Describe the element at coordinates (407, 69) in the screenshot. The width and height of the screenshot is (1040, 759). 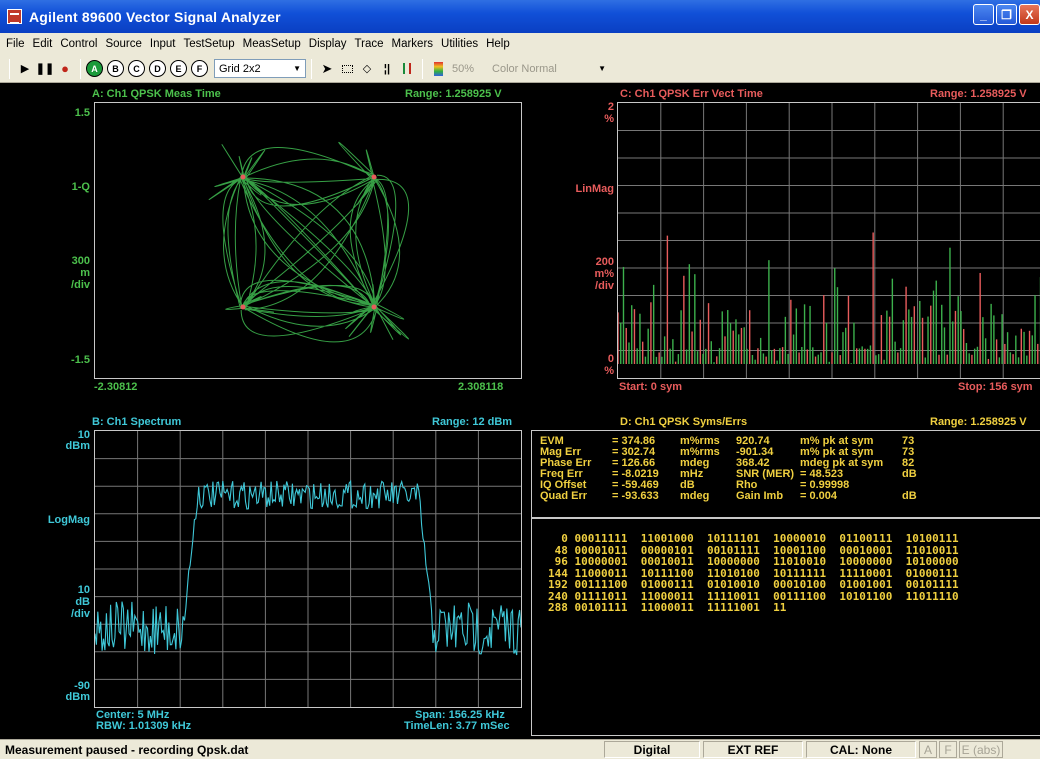
I see `peak-marker-icon` at that location.